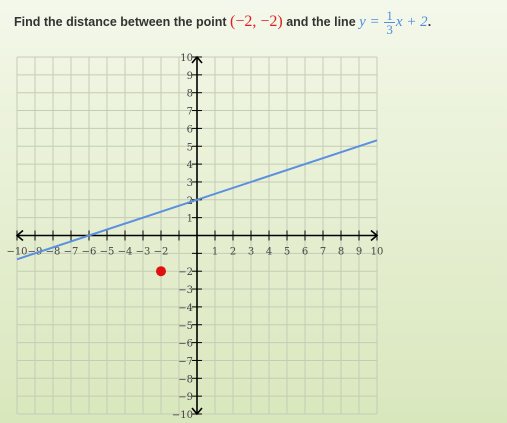  What do you see at coordinates (233, 252) in the screenshot?
I see `x-tick-label: 2` at bounding box center [233, 252].